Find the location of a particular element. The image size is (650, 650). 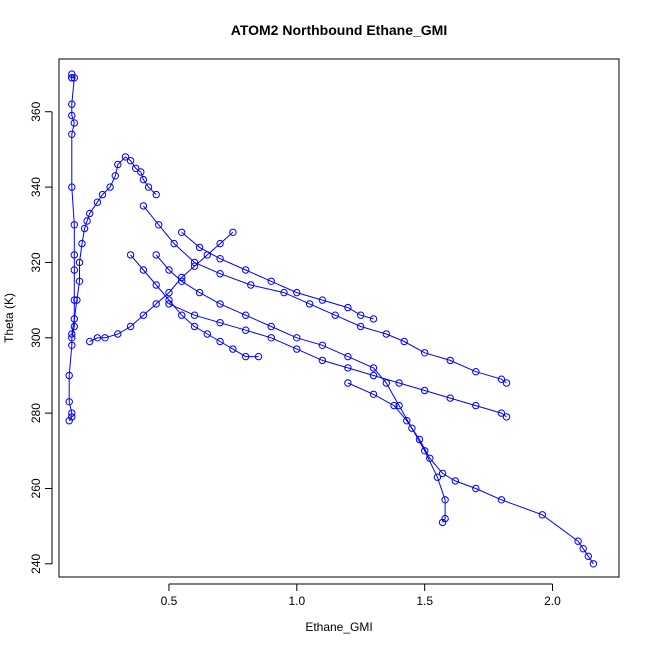

x-tick-label: 1.5 is located at coordinates (424, 601).